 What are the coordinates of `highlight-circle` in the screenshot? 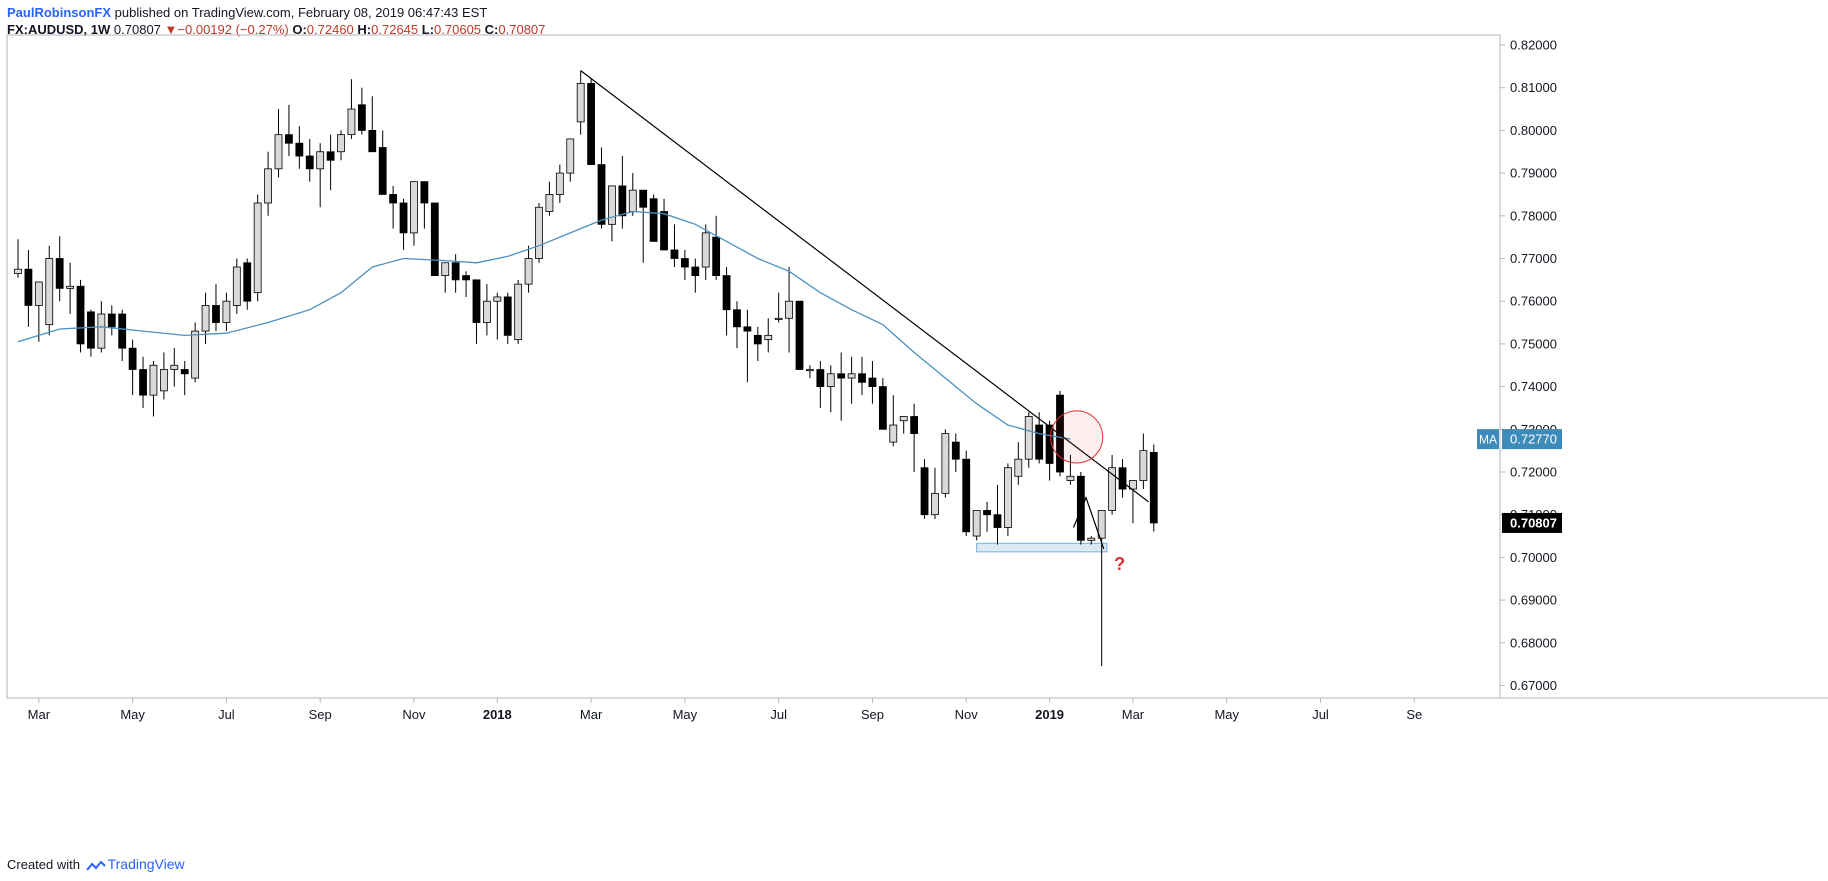 It's located at (1077, 437).